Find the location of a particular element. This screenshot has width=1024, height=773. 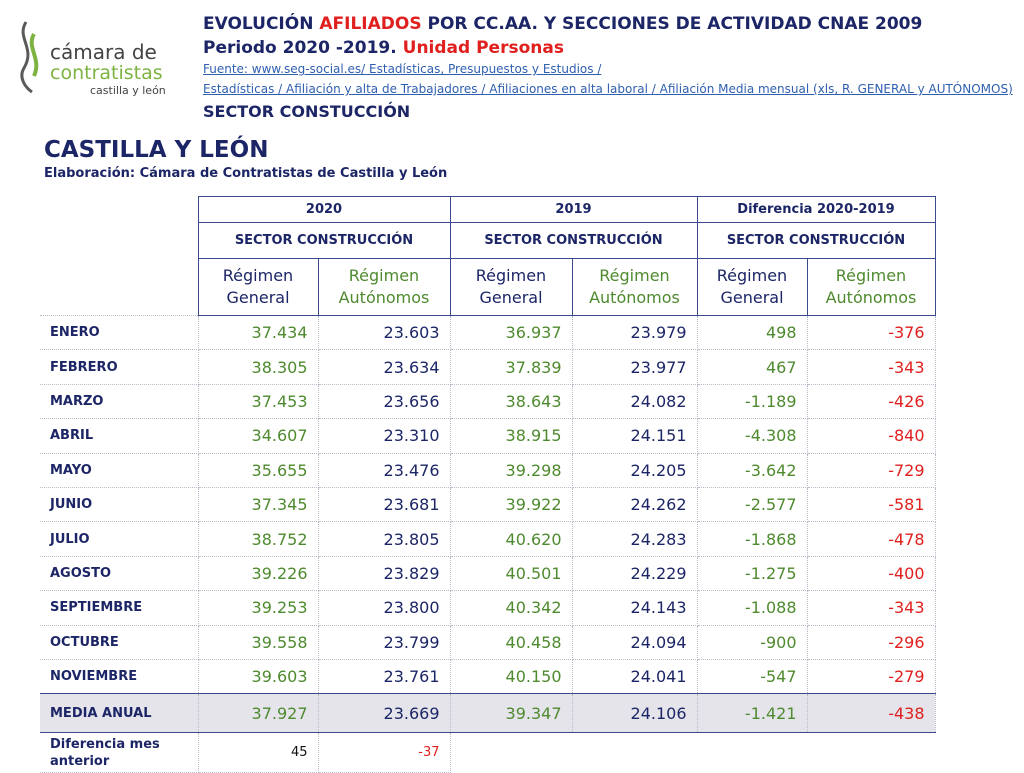

value-cell: 498 is located at coordinates (752, 332).